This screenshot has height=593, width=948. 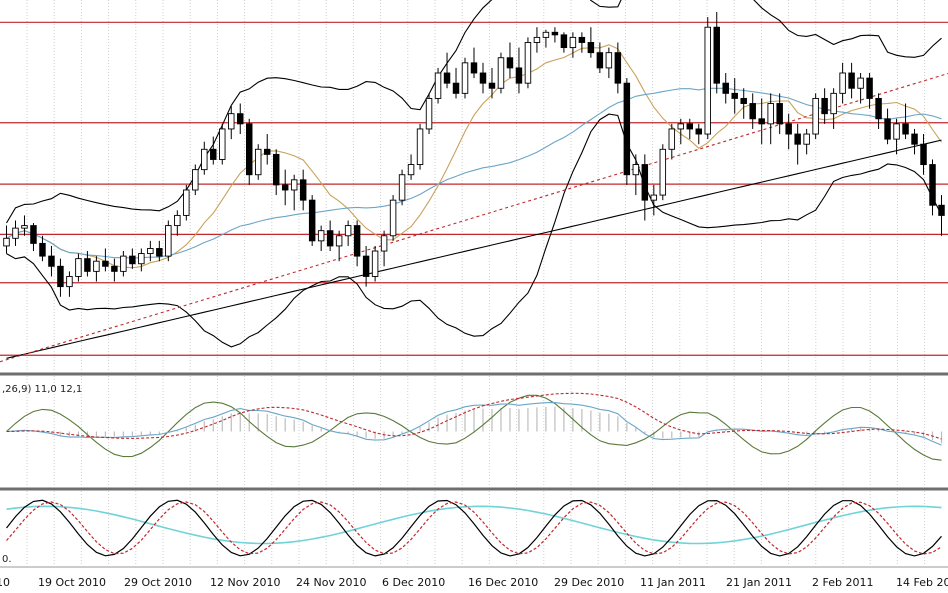 I want to click on stochastic-pane, so click(x=474, y=528).